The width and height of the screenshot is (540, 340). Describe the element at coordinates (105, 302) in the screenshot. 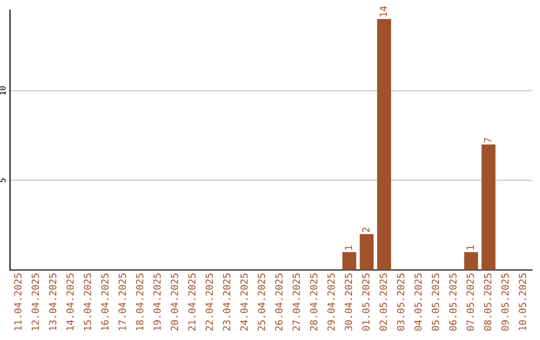

I see `x-tick-label: 16.04.2025` at that location.